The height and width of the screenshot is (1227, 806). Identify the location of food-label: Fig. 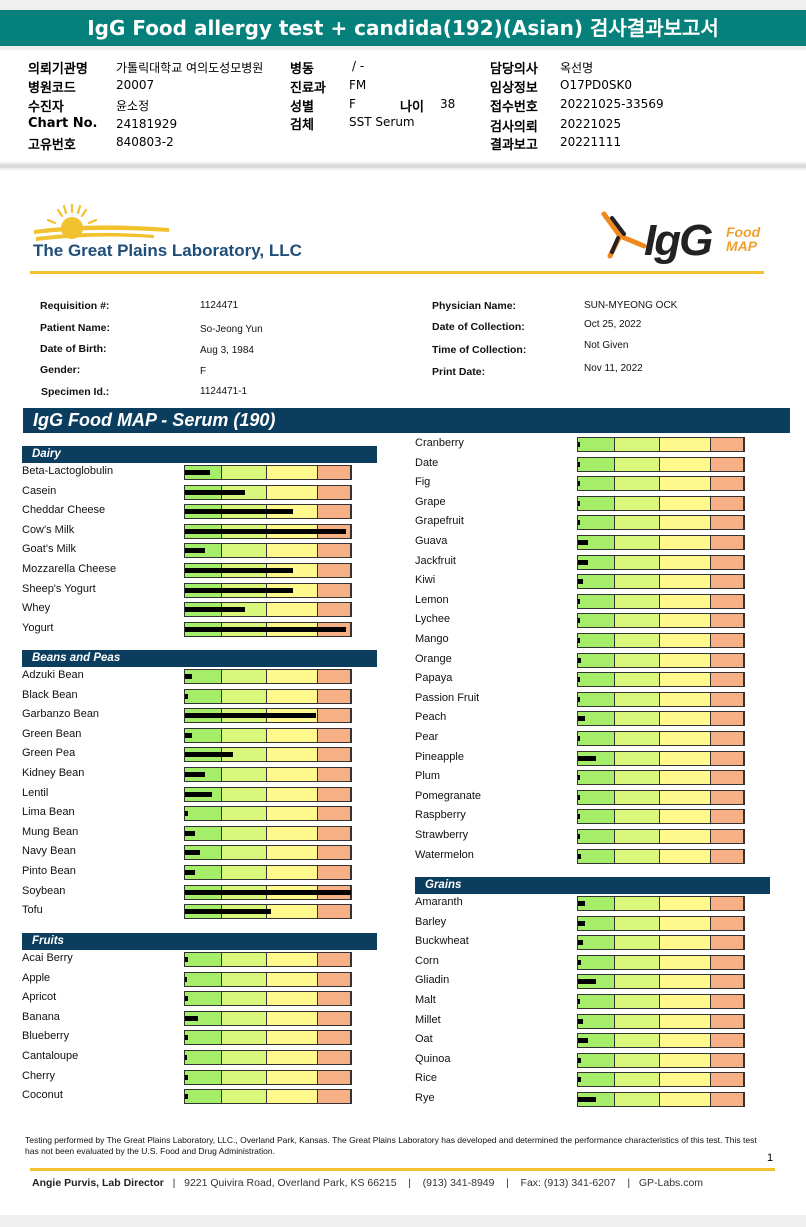
(423, 482).